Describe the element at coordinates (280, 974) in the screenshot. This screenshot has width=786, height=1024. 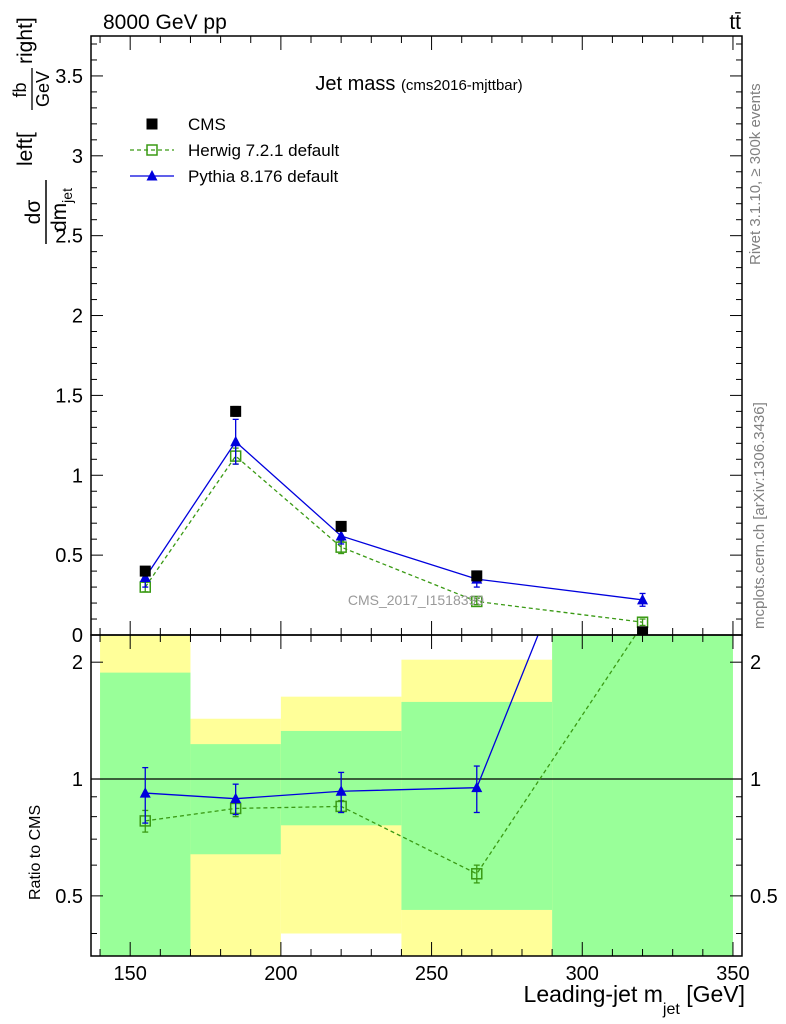
I see `xtick-label: 200` at that location.